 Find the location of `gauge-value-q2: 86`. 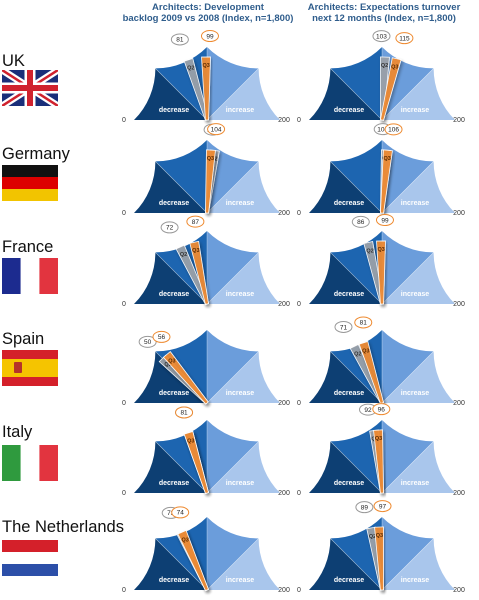

gauge-value-q2: 86 is located at coordinates (361, 222).